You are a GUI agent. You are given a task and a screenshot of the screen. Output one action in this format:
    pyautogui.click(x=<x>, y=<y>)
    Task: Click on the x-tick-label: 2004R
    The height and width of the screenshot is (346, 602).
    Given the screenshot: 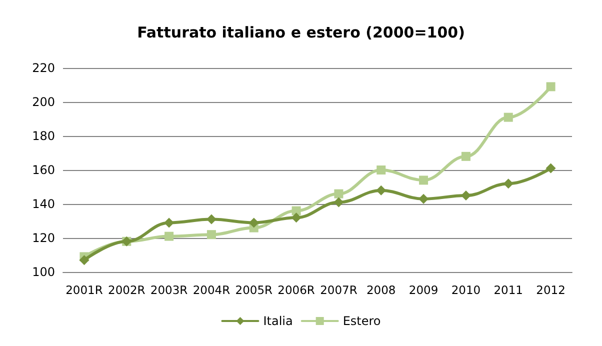 What is the action you would take?
    pyautogui.click(x=211, y=290)
    